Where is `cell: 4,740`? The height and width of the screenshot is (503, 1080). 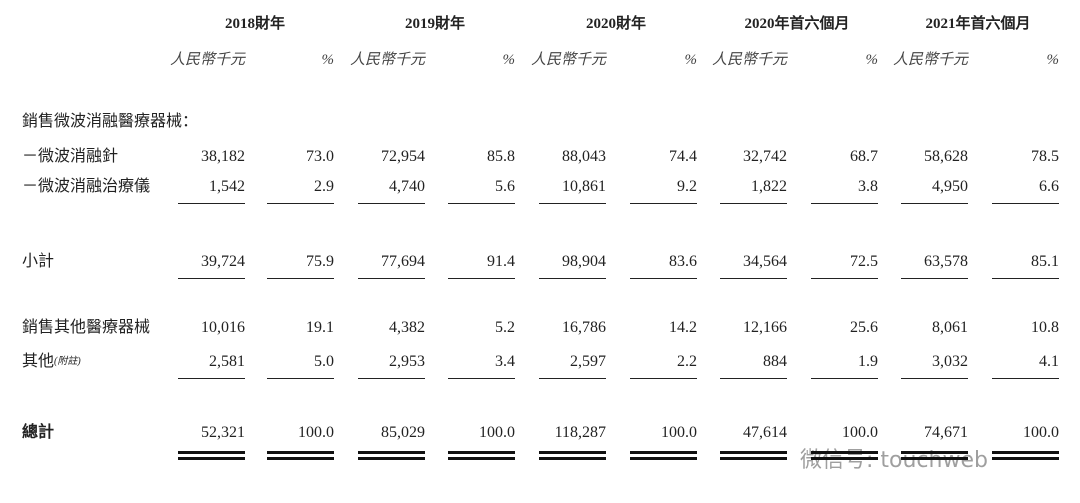 cell: 4,740 is located at coordinates (407, 186).